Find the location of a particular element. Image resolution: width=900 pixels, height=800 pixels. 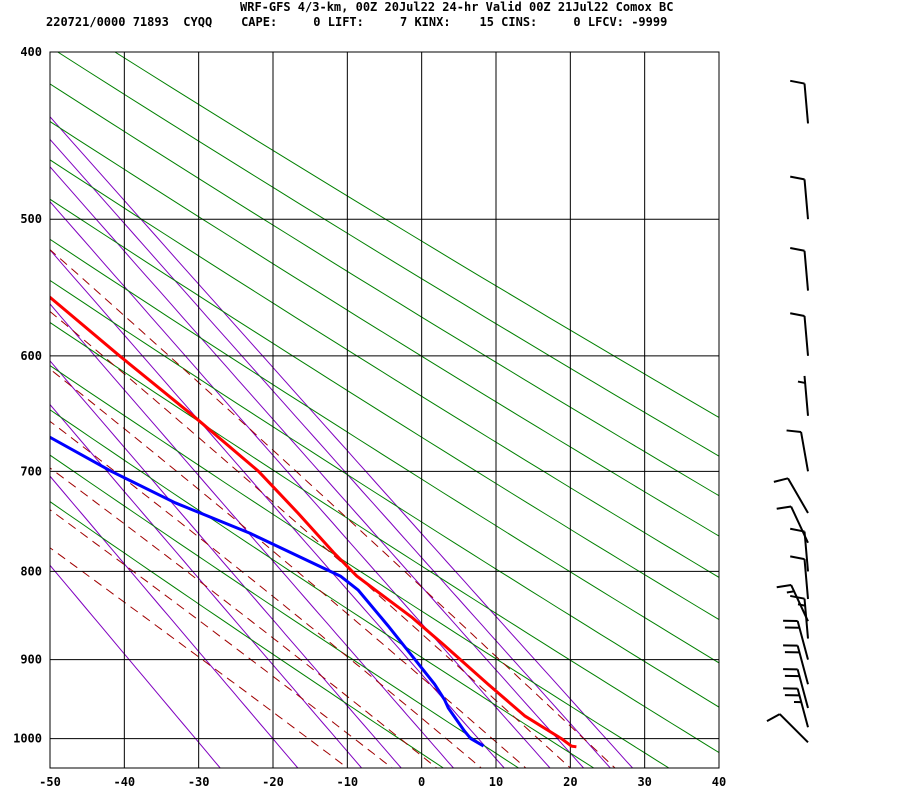

x-tick-labels: -50 -40 -30 -20 -10 0 10 20 30 40 is located at coordinates (382, 782).